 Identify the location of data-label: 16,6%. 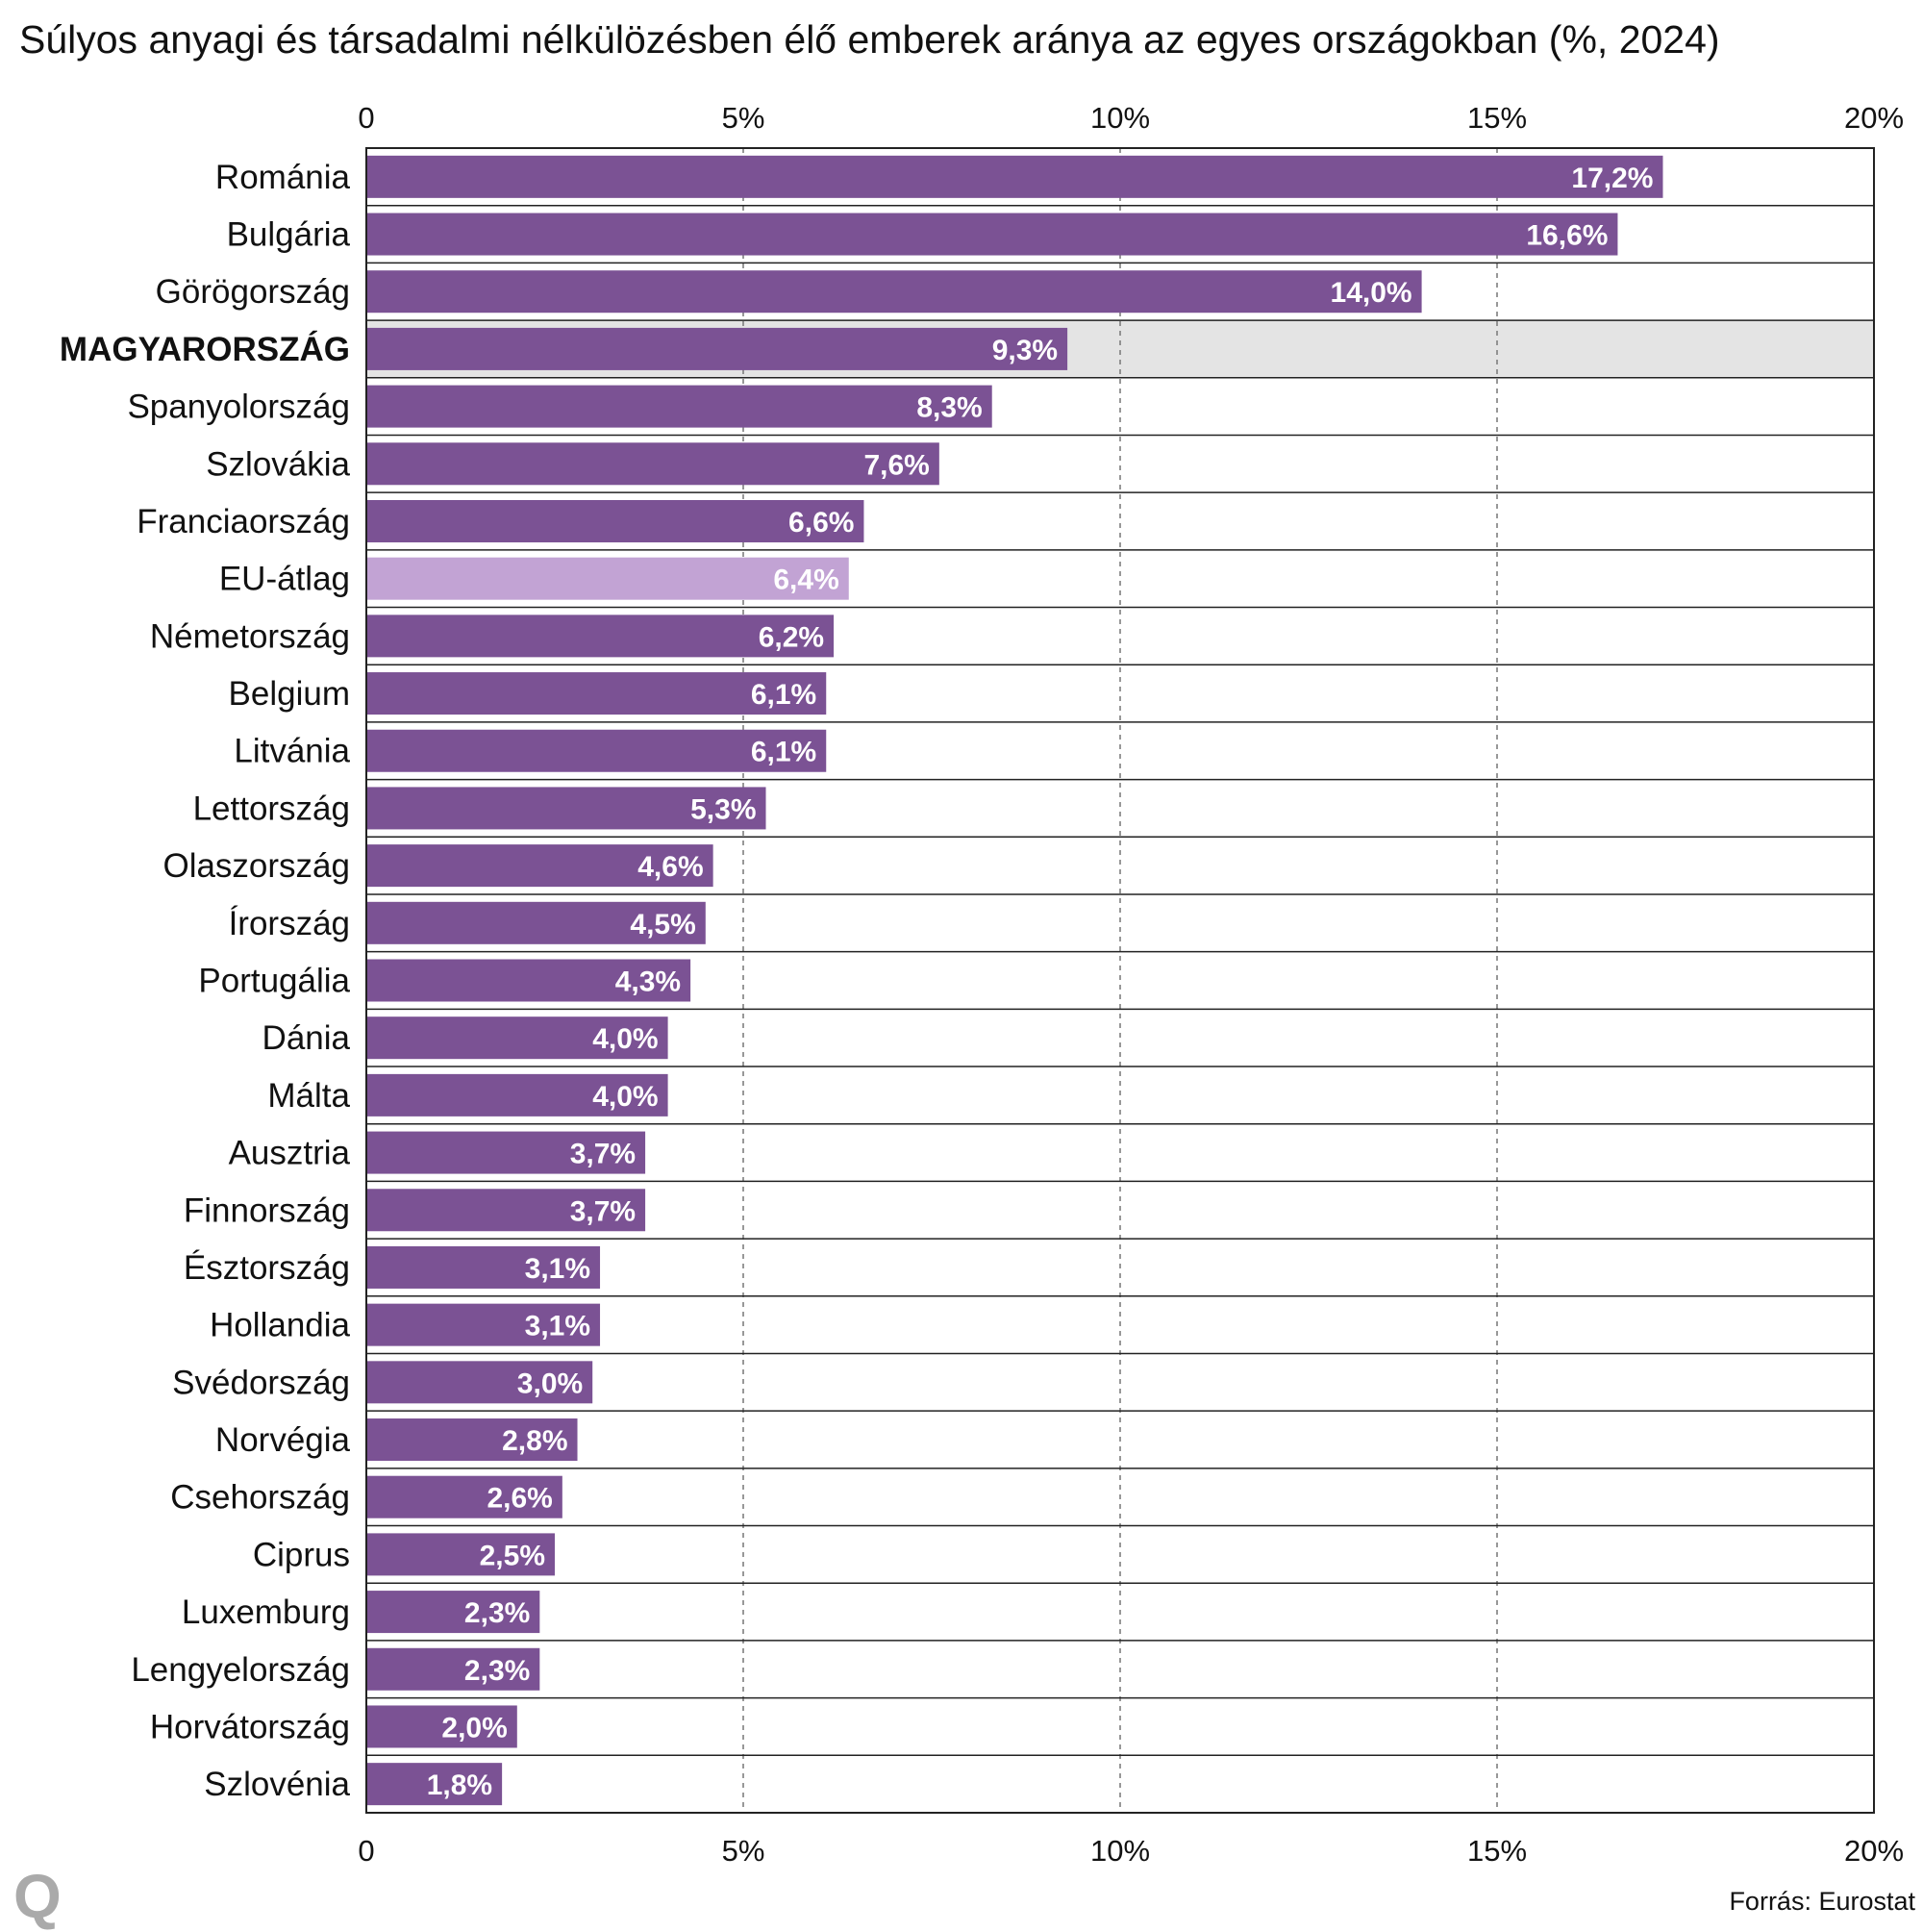
(1567, 236).